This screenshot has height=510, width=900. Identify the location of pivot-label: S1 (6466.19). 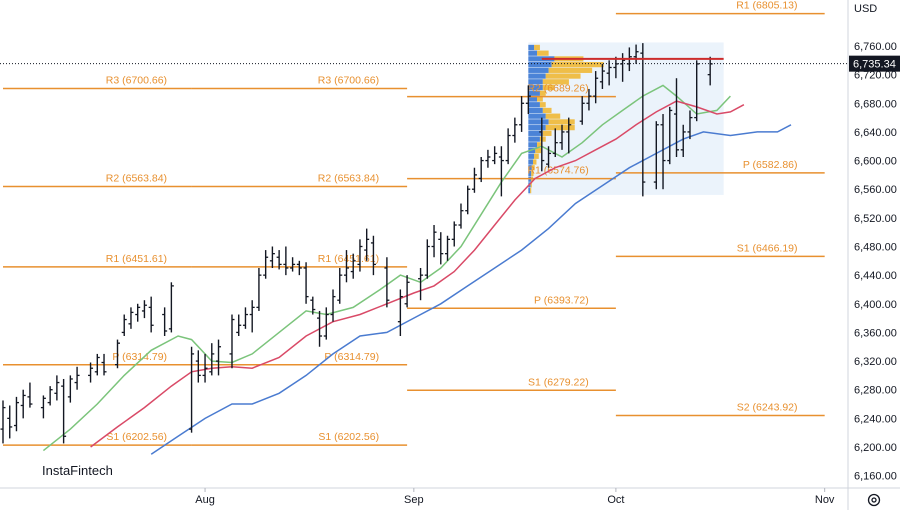
(767, 248).